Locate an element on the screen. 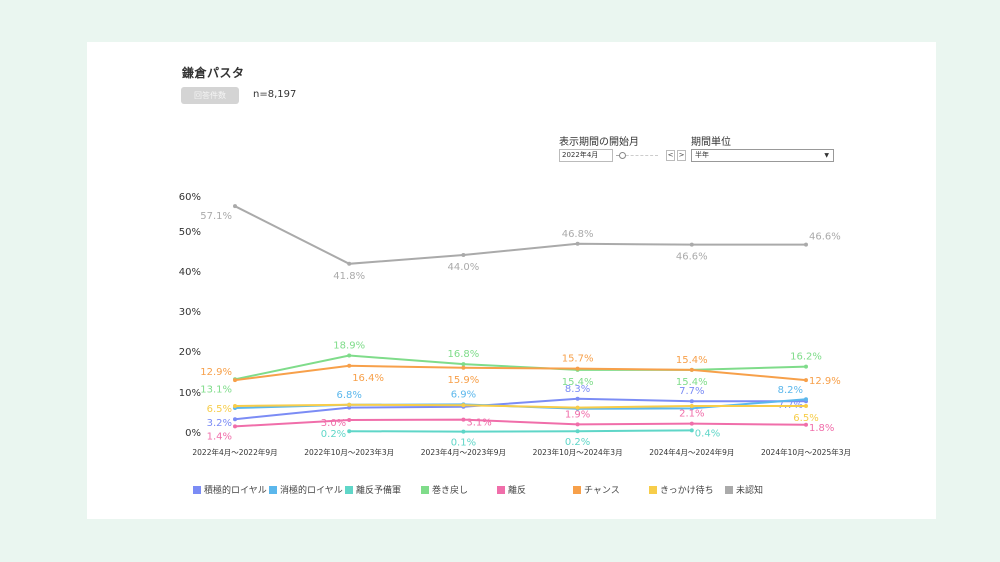 The width and height of the screenshot is (1000, 562). legend-item: 離反 is located at coordinates (511, 489).